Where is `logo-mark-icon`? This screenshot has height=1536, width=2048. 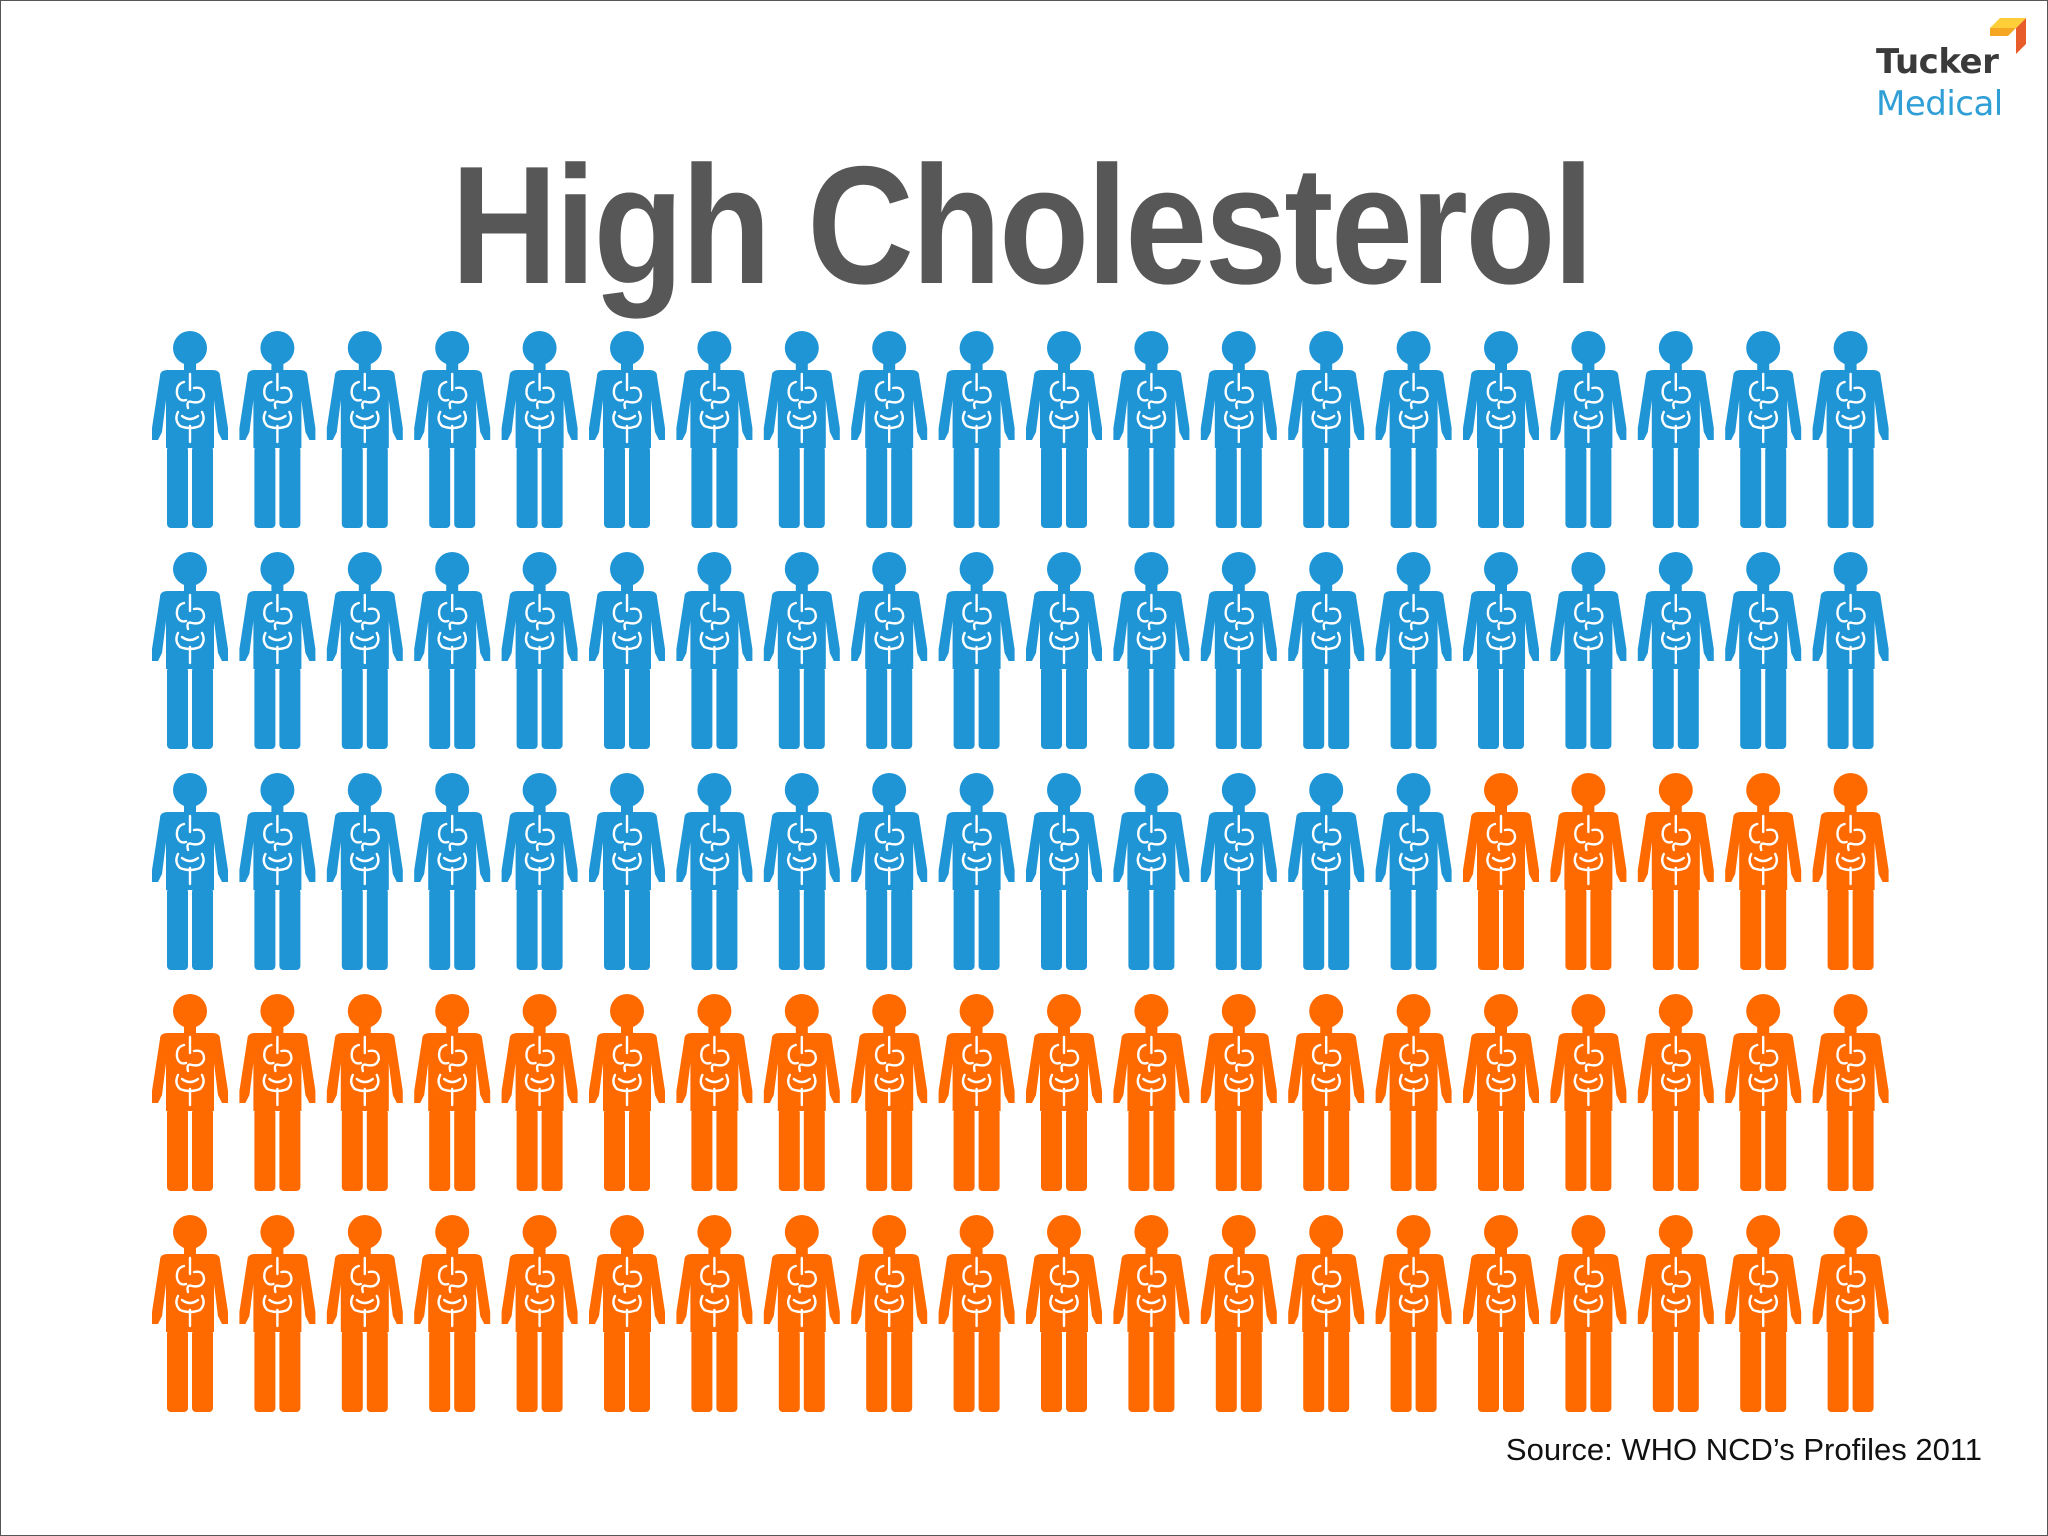 logo-mark-icon is located at coordinates (2008, 36).